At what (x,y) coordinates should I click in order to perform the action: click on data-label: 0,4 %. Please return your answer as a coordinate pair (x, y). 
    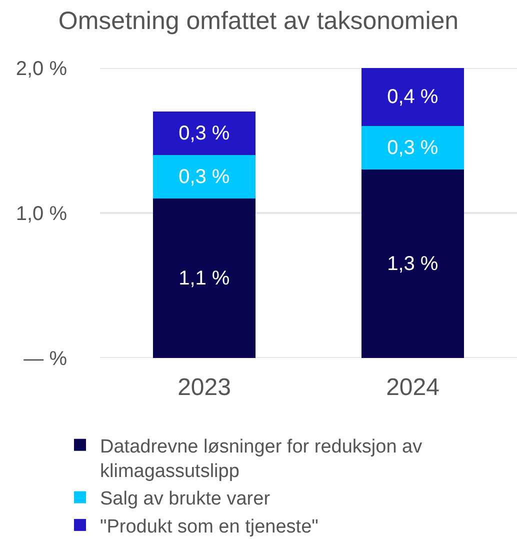
    Looking at the image, I should click on (412, 97).